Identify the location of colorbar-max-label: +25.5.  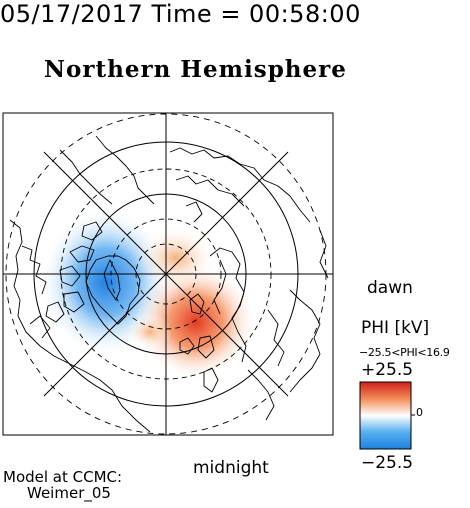
(387, 370).